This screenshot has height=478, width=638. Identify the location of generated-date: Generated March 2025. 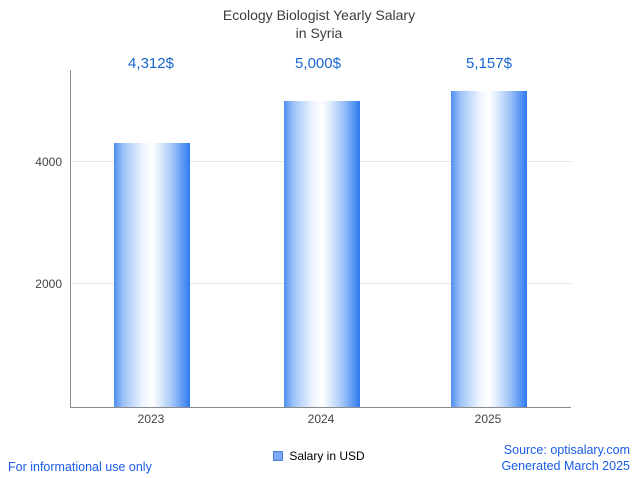
(565, 465).